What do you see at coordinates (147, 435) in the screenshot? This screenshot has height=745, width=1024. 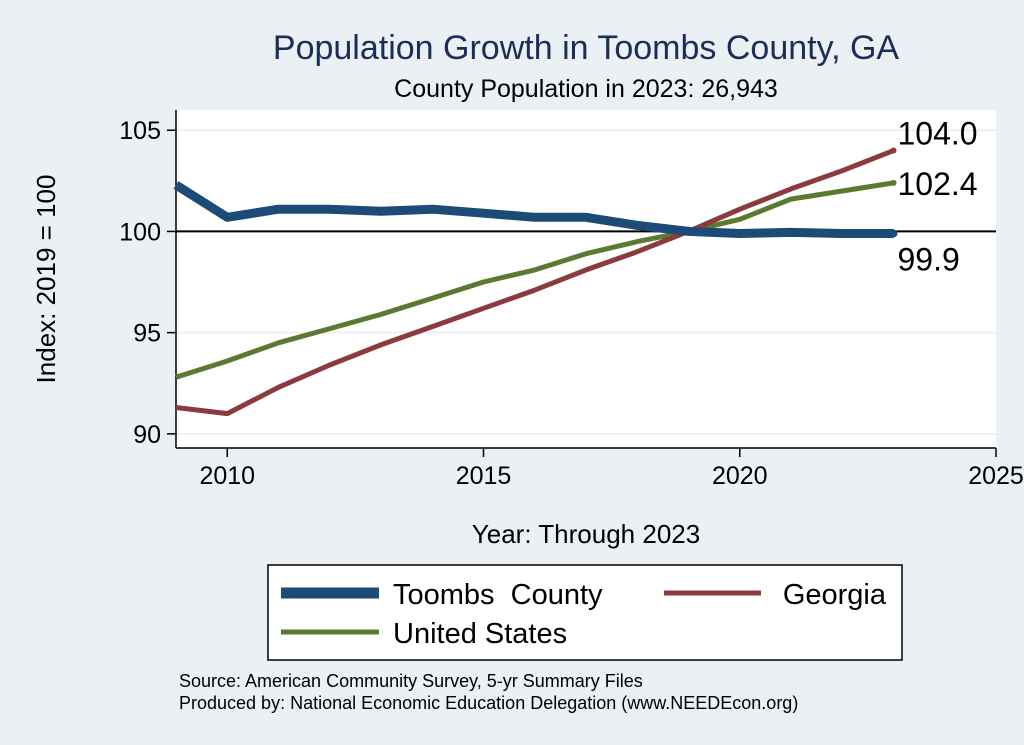 I see `y-tick-label: 90` at bounding box center [147, 435].